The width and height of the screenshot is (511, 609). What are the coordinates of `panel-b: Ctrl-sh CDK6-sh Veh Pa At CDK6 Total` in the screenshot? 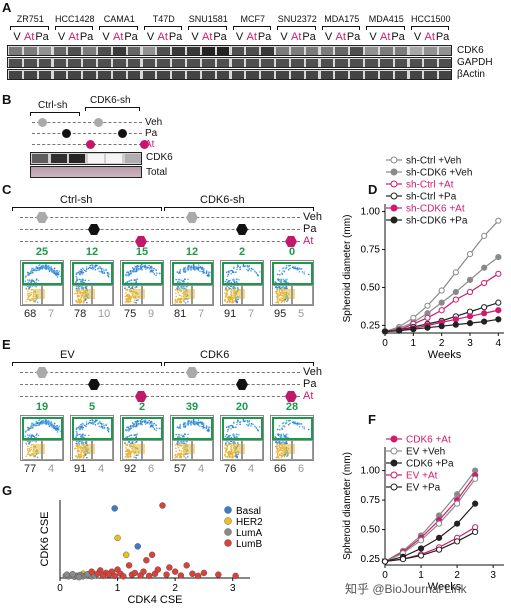 It's located at (90, 135).